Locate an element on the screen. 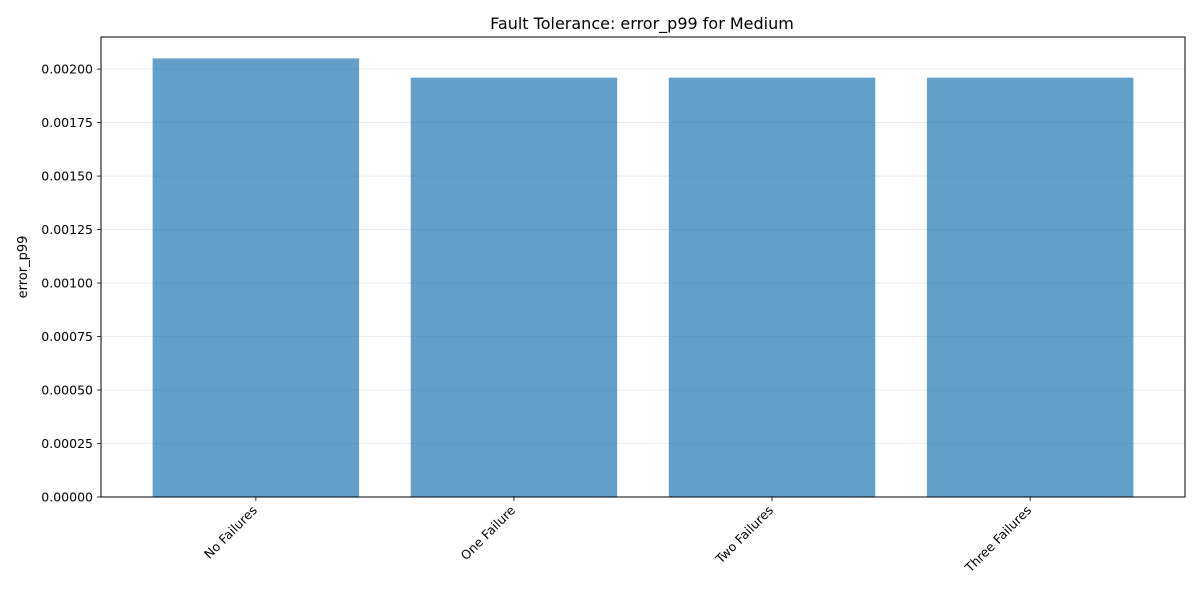 This screenshot has width=1200, height=600. x-tick-label: Three Failures is located at coordinates (997, 539).